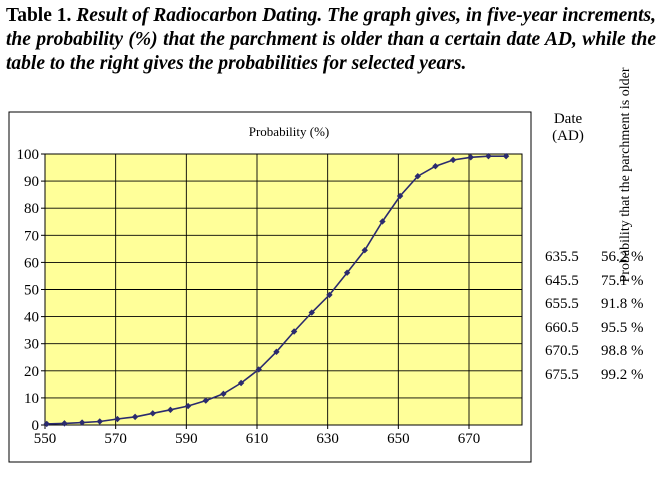 The width and height of the screenshot is (660, 485). What do you see at coordinates (31, 345) in the screenshot?
I see `y-tick-label: 30` at bounding box center [31, 345].